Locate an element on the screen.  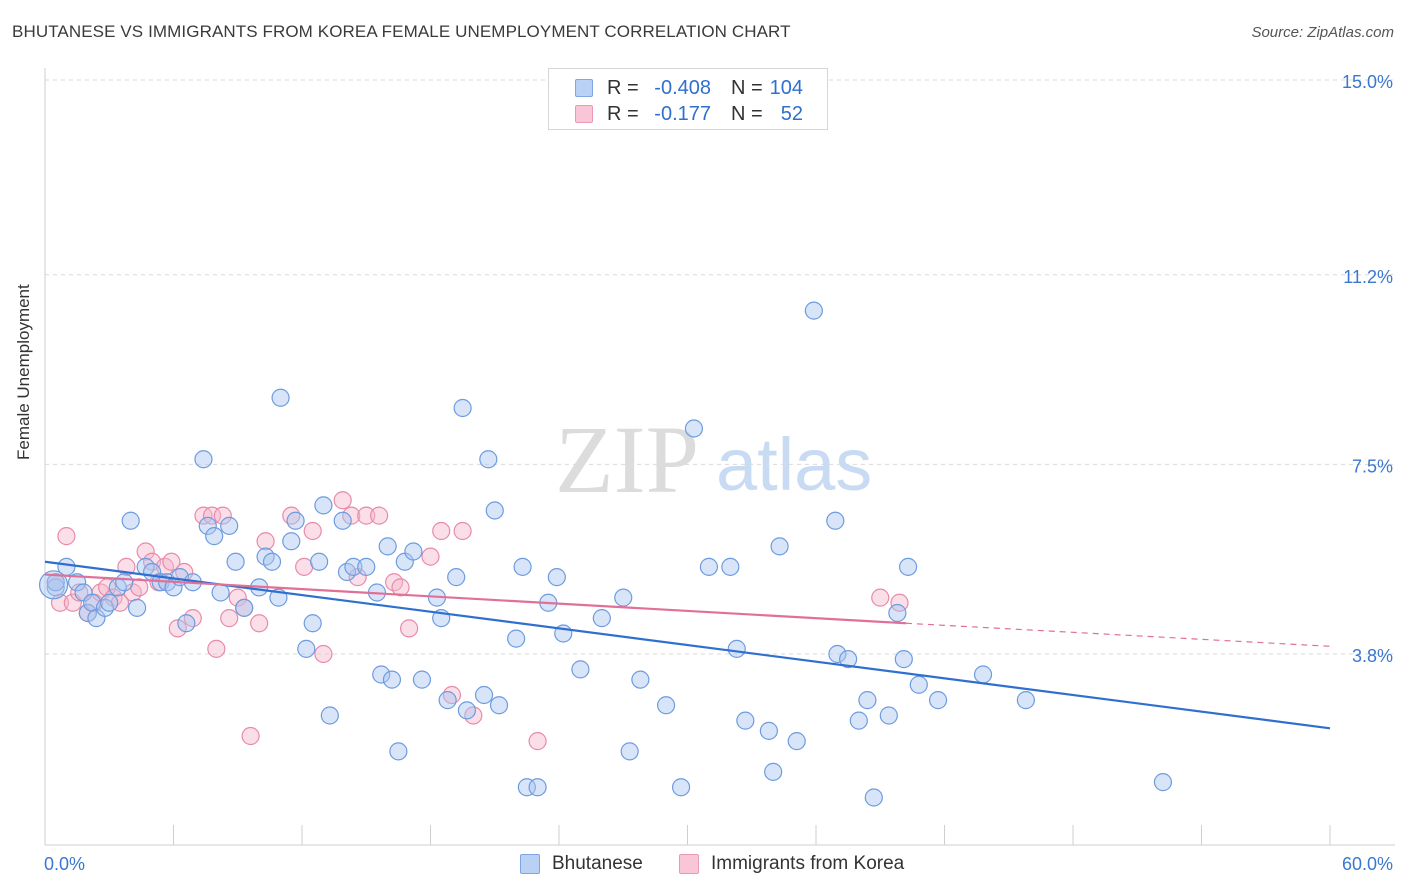
x-tick-labels: 0.0% 60.0% is located at coordinates (718, 864).